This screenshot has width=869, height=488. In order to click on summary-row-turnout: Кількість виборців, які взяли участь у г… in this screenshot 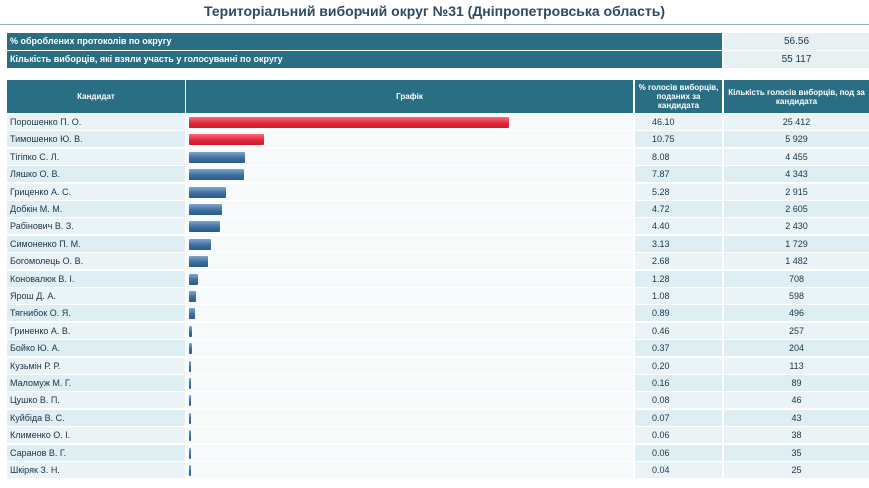, I will do `click(438, 59)`.